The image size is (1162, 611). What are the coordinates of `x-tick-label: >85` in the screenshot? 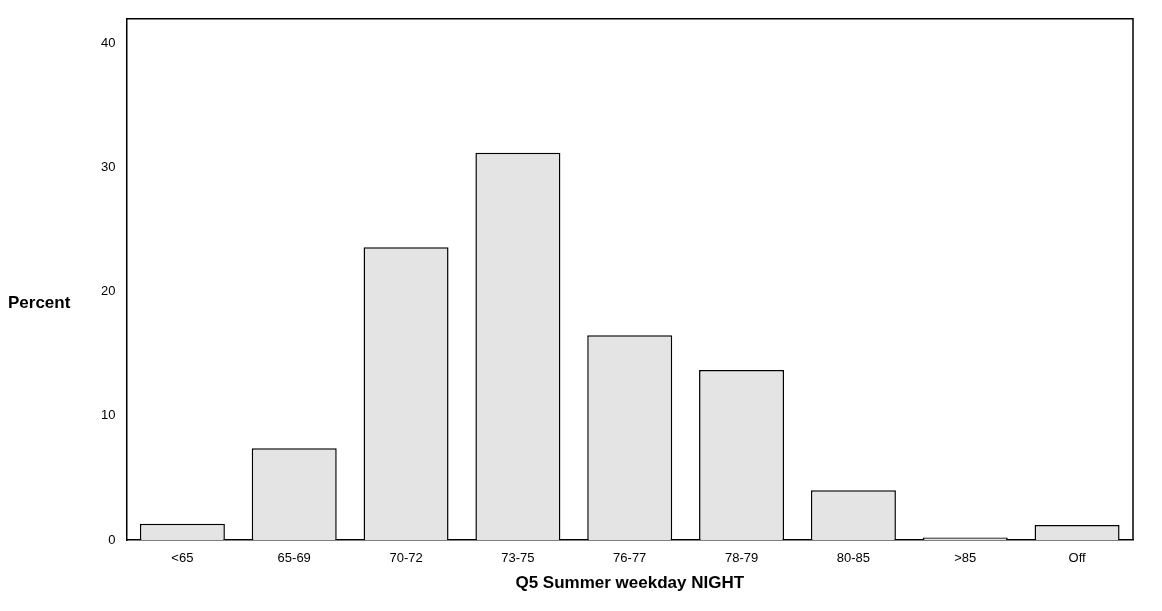 It's located at (965, 558).